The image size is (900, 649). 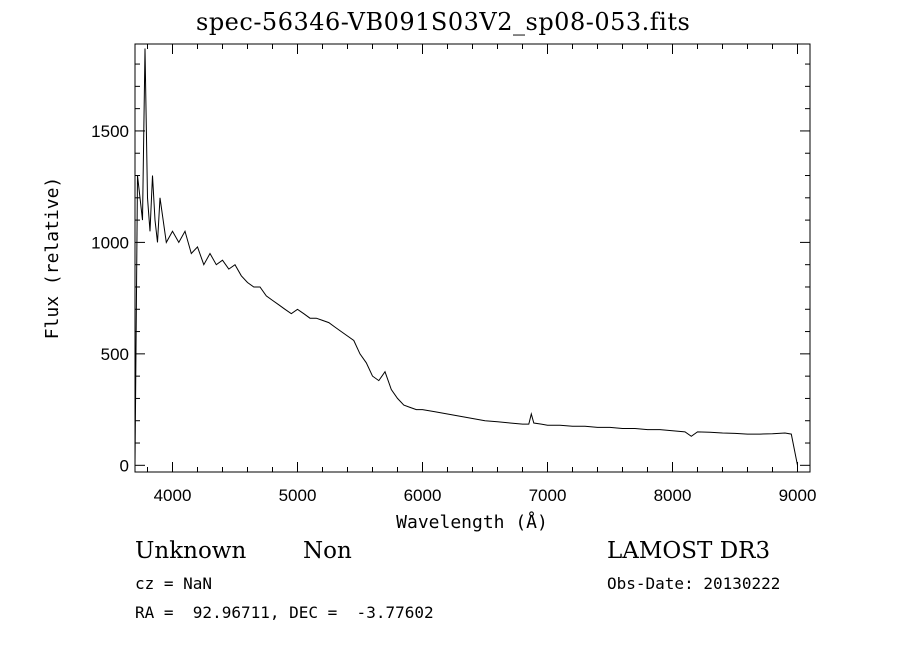 What do you see at coordinates (423, 495) in the screenshot?
I see `x-tick-label: 6000` at bounding box center [423, 495].